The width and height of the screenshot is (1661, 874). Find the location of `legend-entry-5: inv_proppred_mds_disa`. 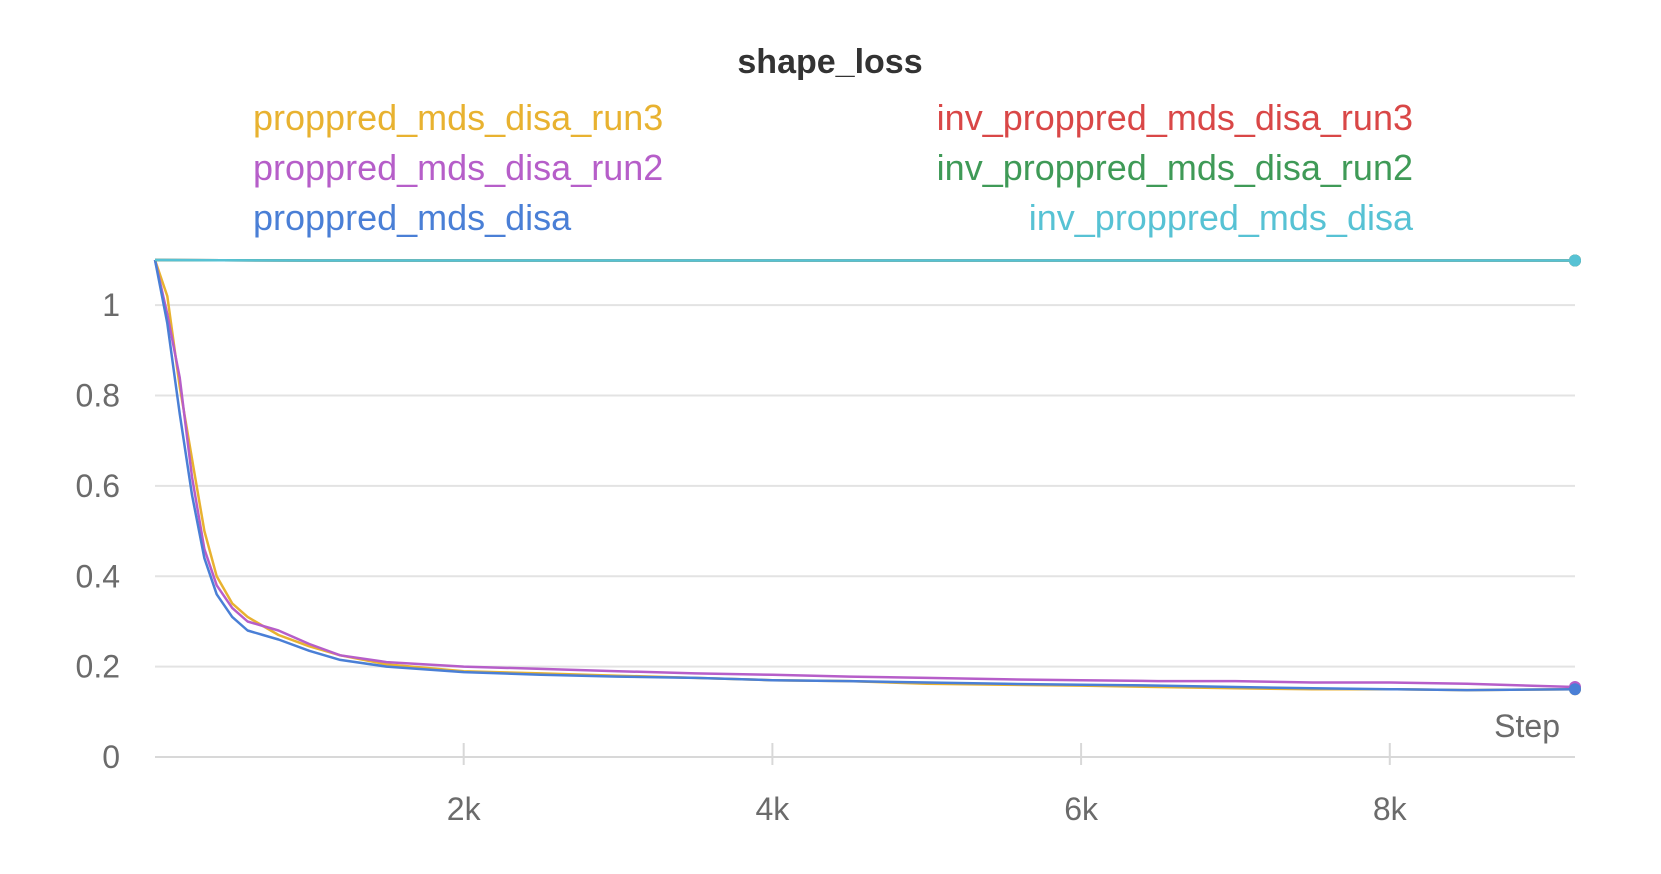

legend-entry-5: inv_proppred_mds_disa is located at coordinates (1221, 217).